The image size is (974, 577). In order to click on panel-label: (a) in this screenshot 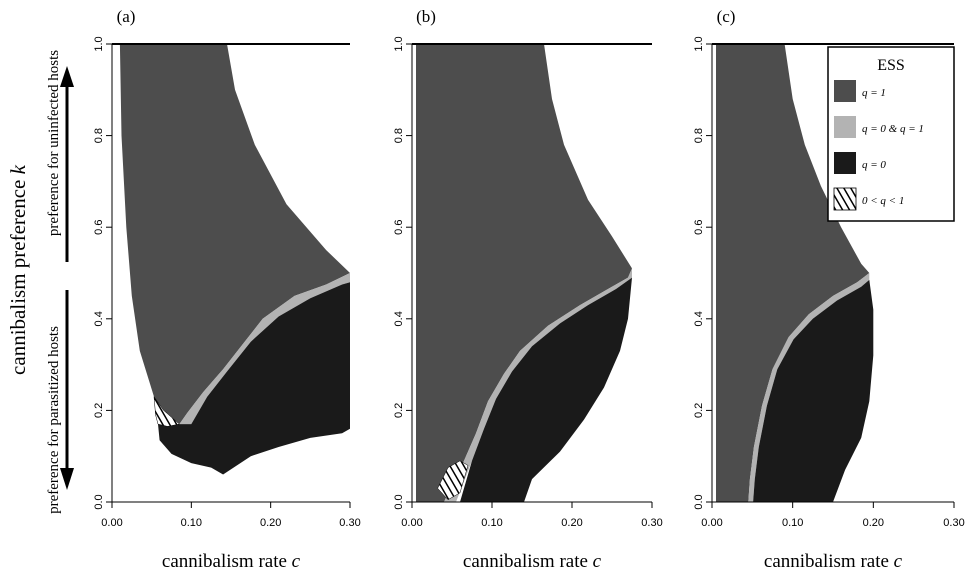, I will do `click(126, 16)`.